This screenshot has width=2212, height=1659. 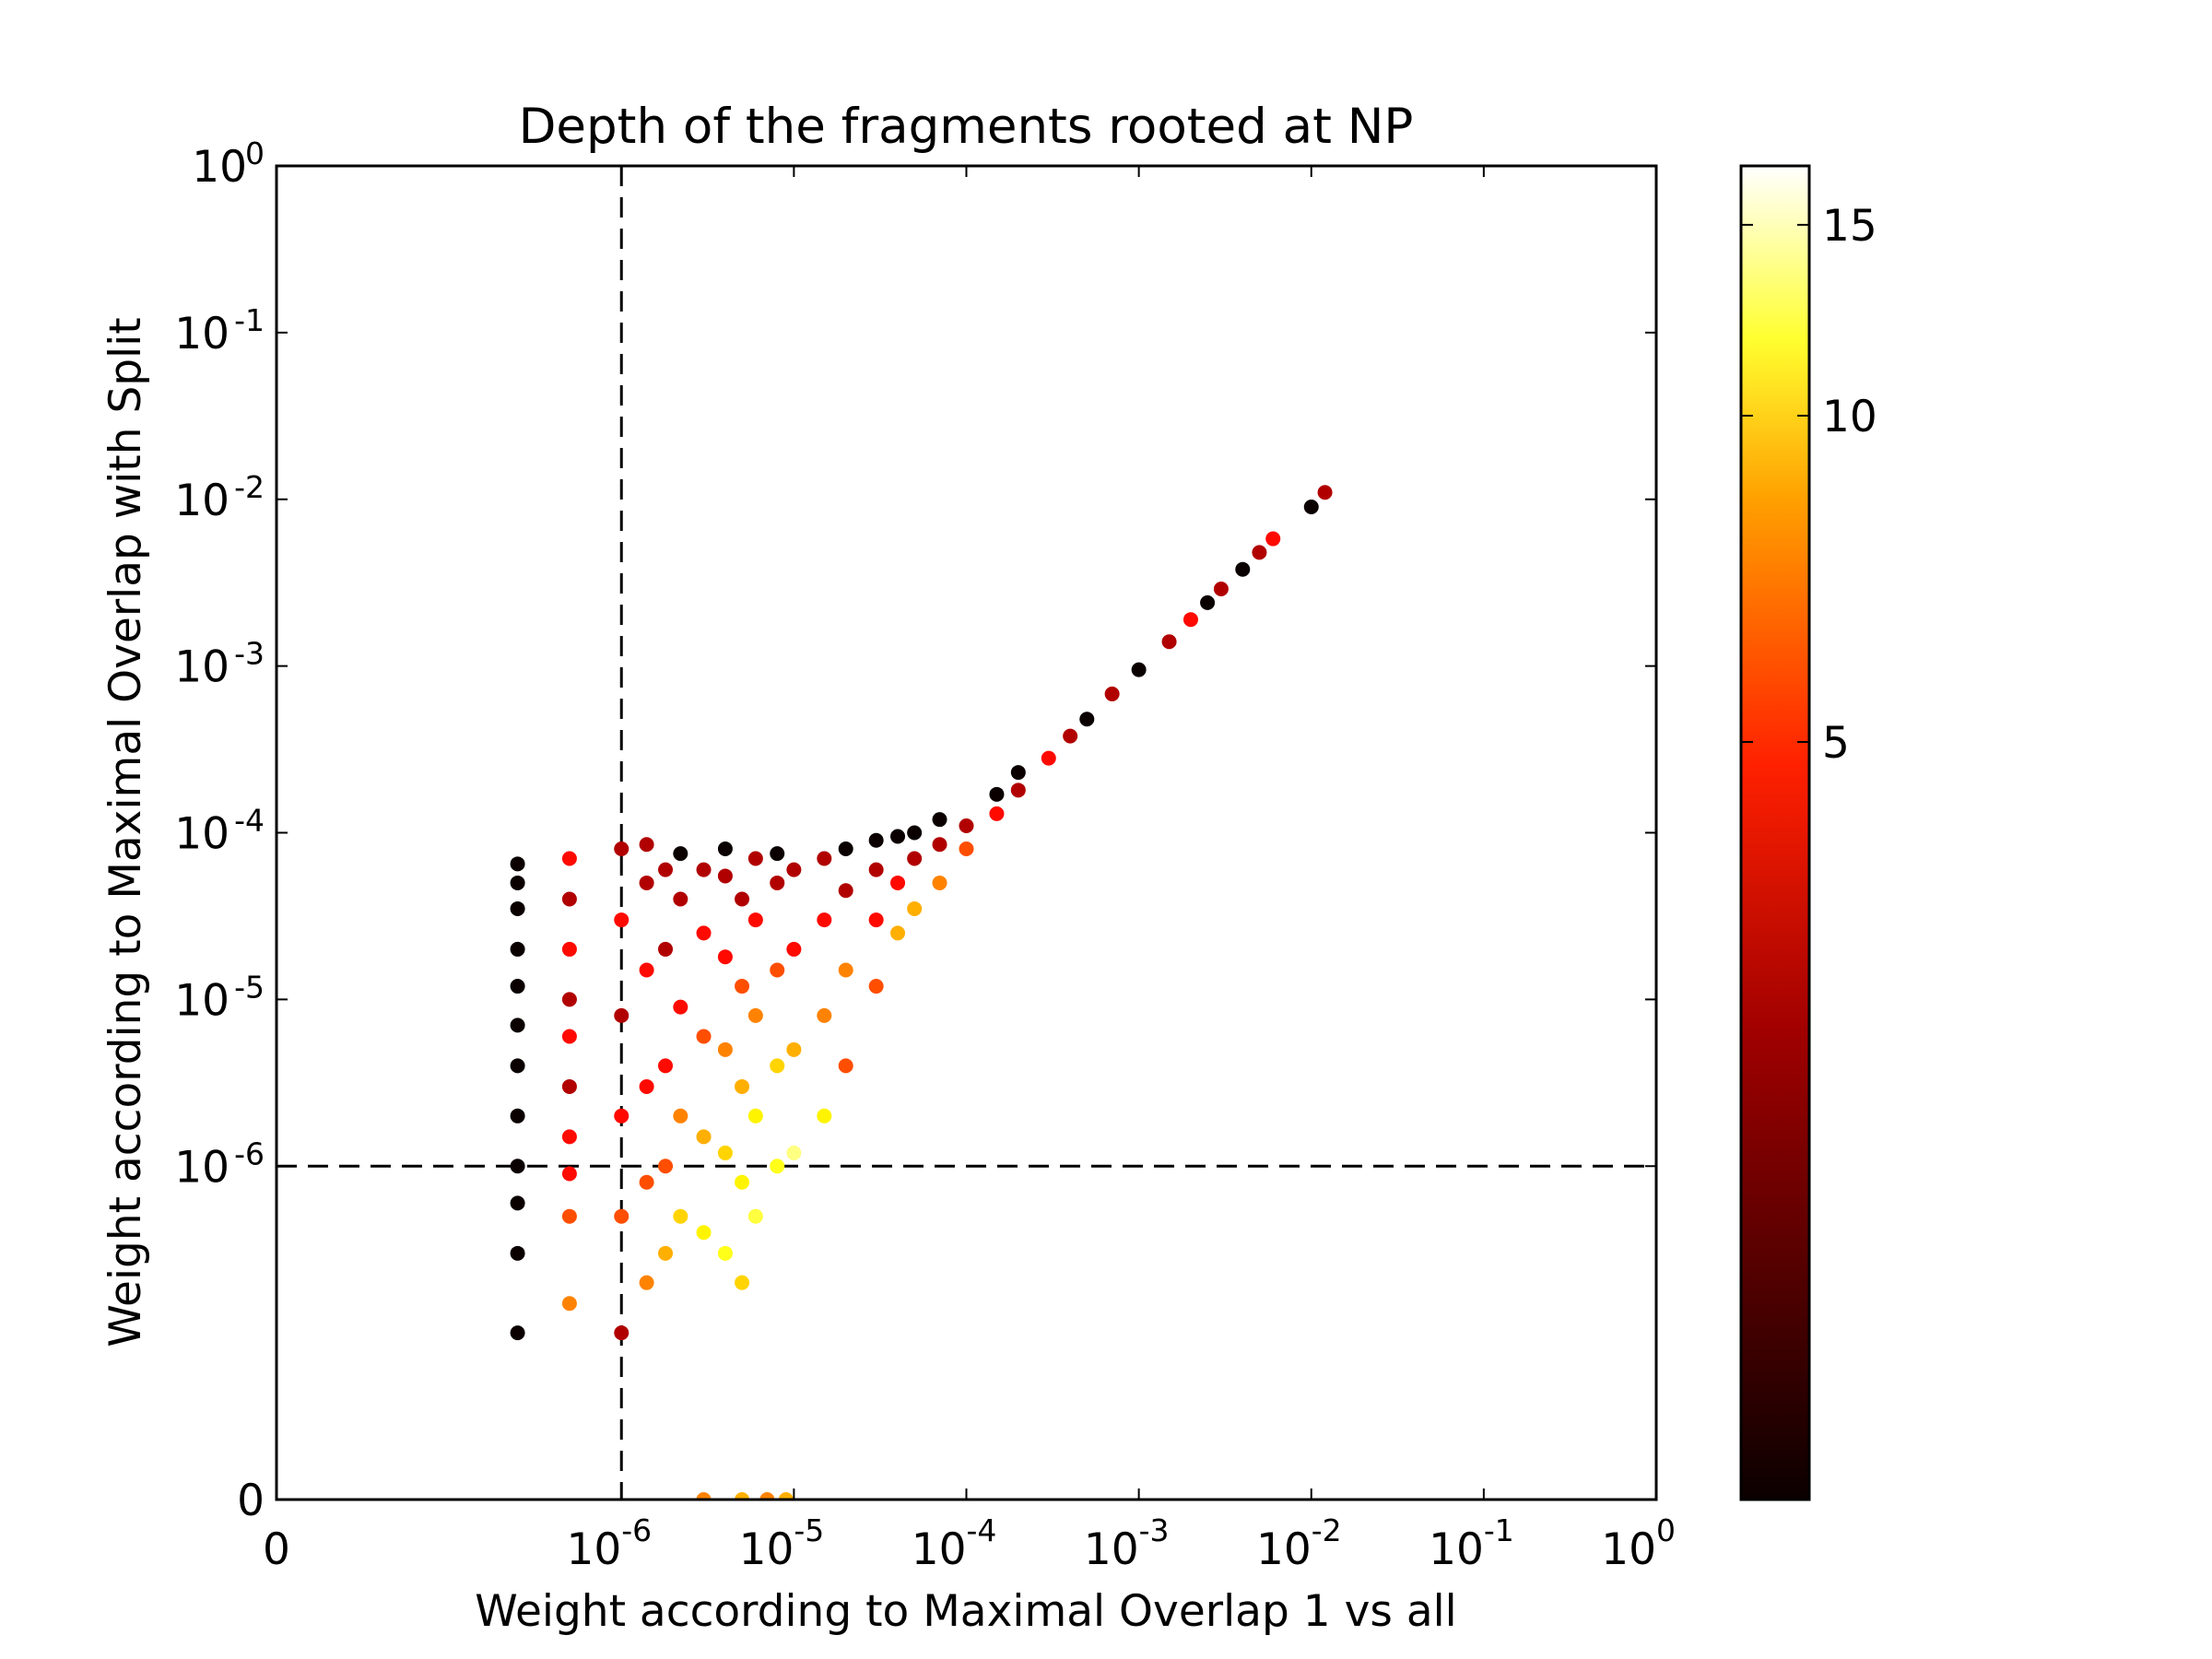 What do you see at coordinates (249, 654) in the screenshot?
I see `y-tick-exponent: -3` at bounding box center [249, 654].